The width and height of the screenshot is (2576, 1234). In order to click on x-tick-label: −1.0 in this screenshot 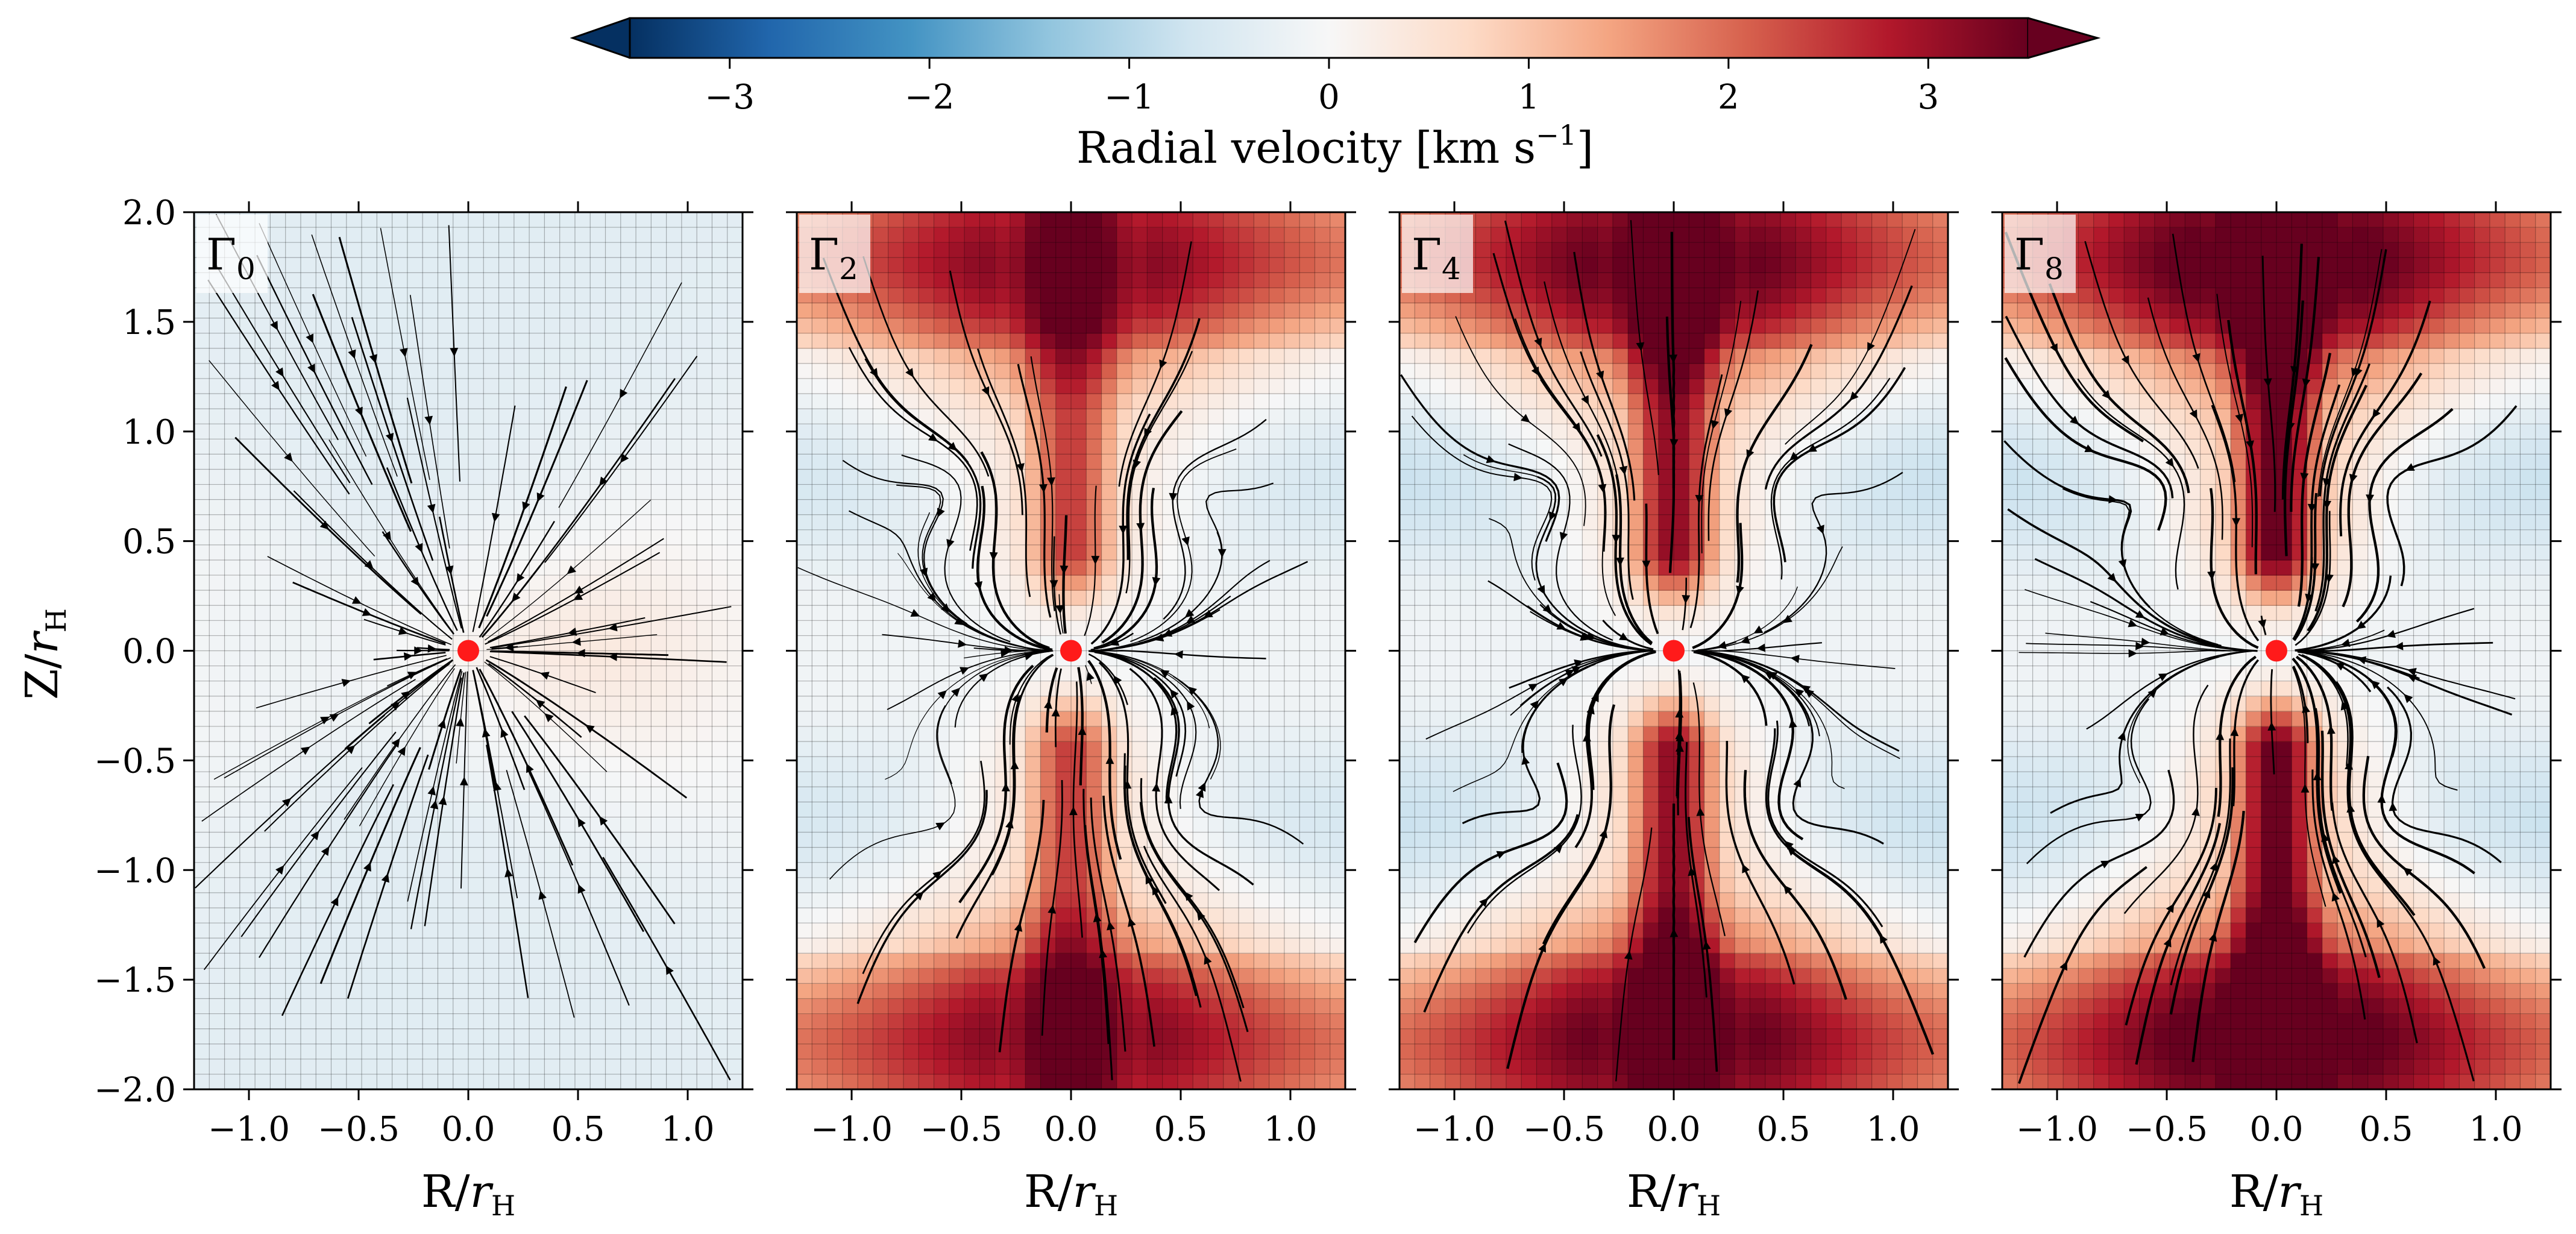, I will do `click(2057, 1129)`.